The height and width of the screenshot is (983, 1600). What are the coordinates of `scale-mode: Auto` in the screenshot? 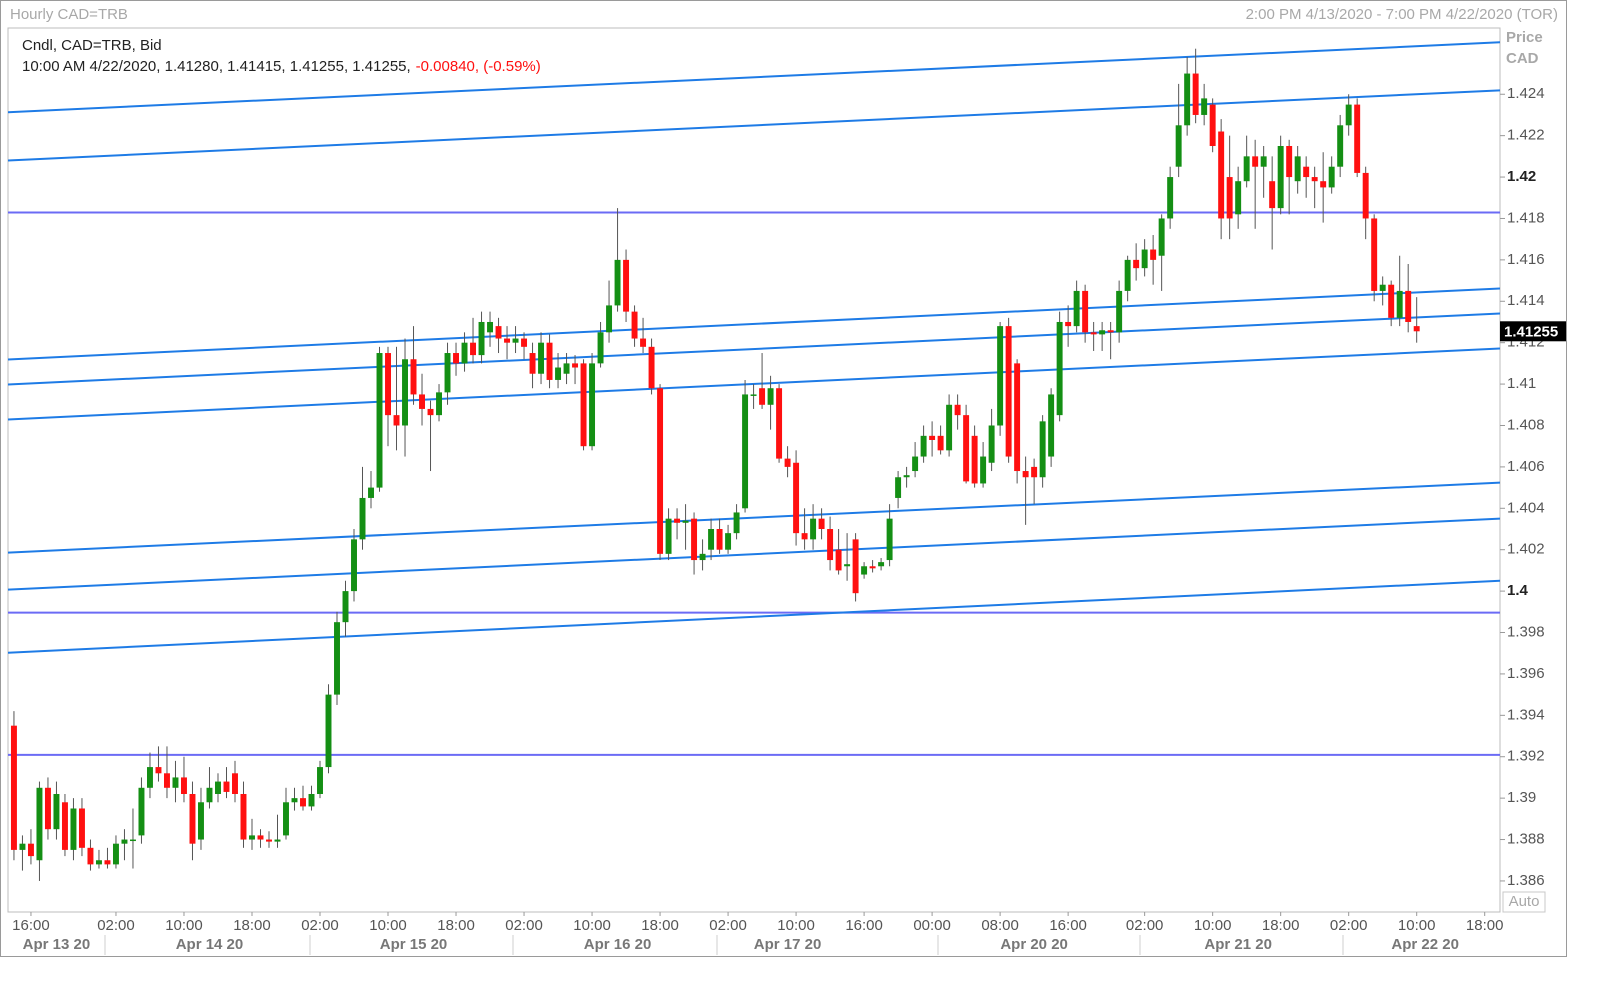 It's located at (1524, 901).